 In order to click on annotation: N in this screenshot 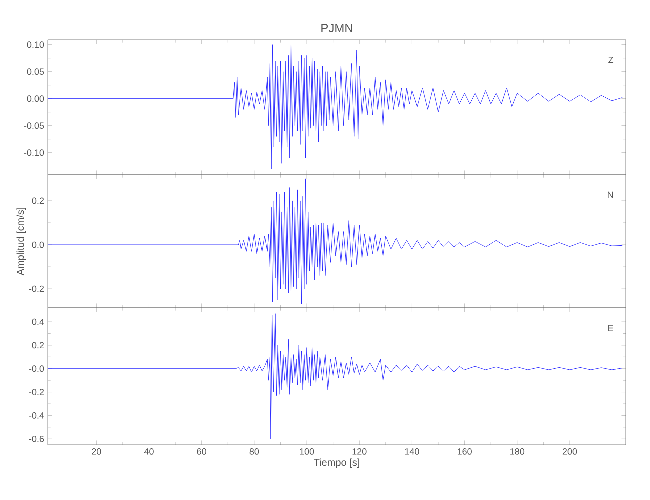, I will do `click(611, 195)`.